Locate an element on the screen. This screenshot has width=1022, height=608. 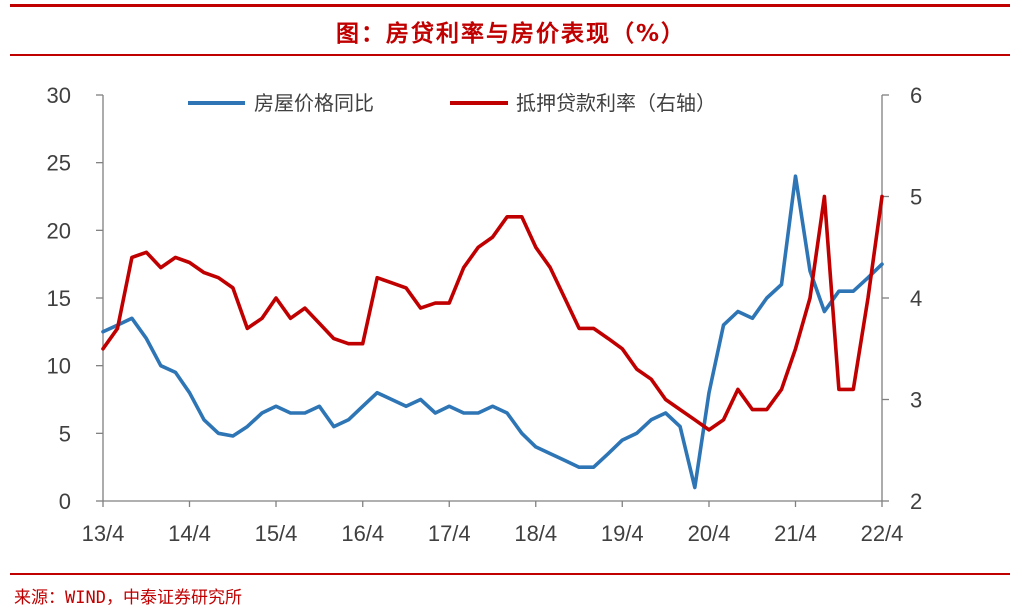
y-left-tick-label: 10 is located at coordinates (59, 366).